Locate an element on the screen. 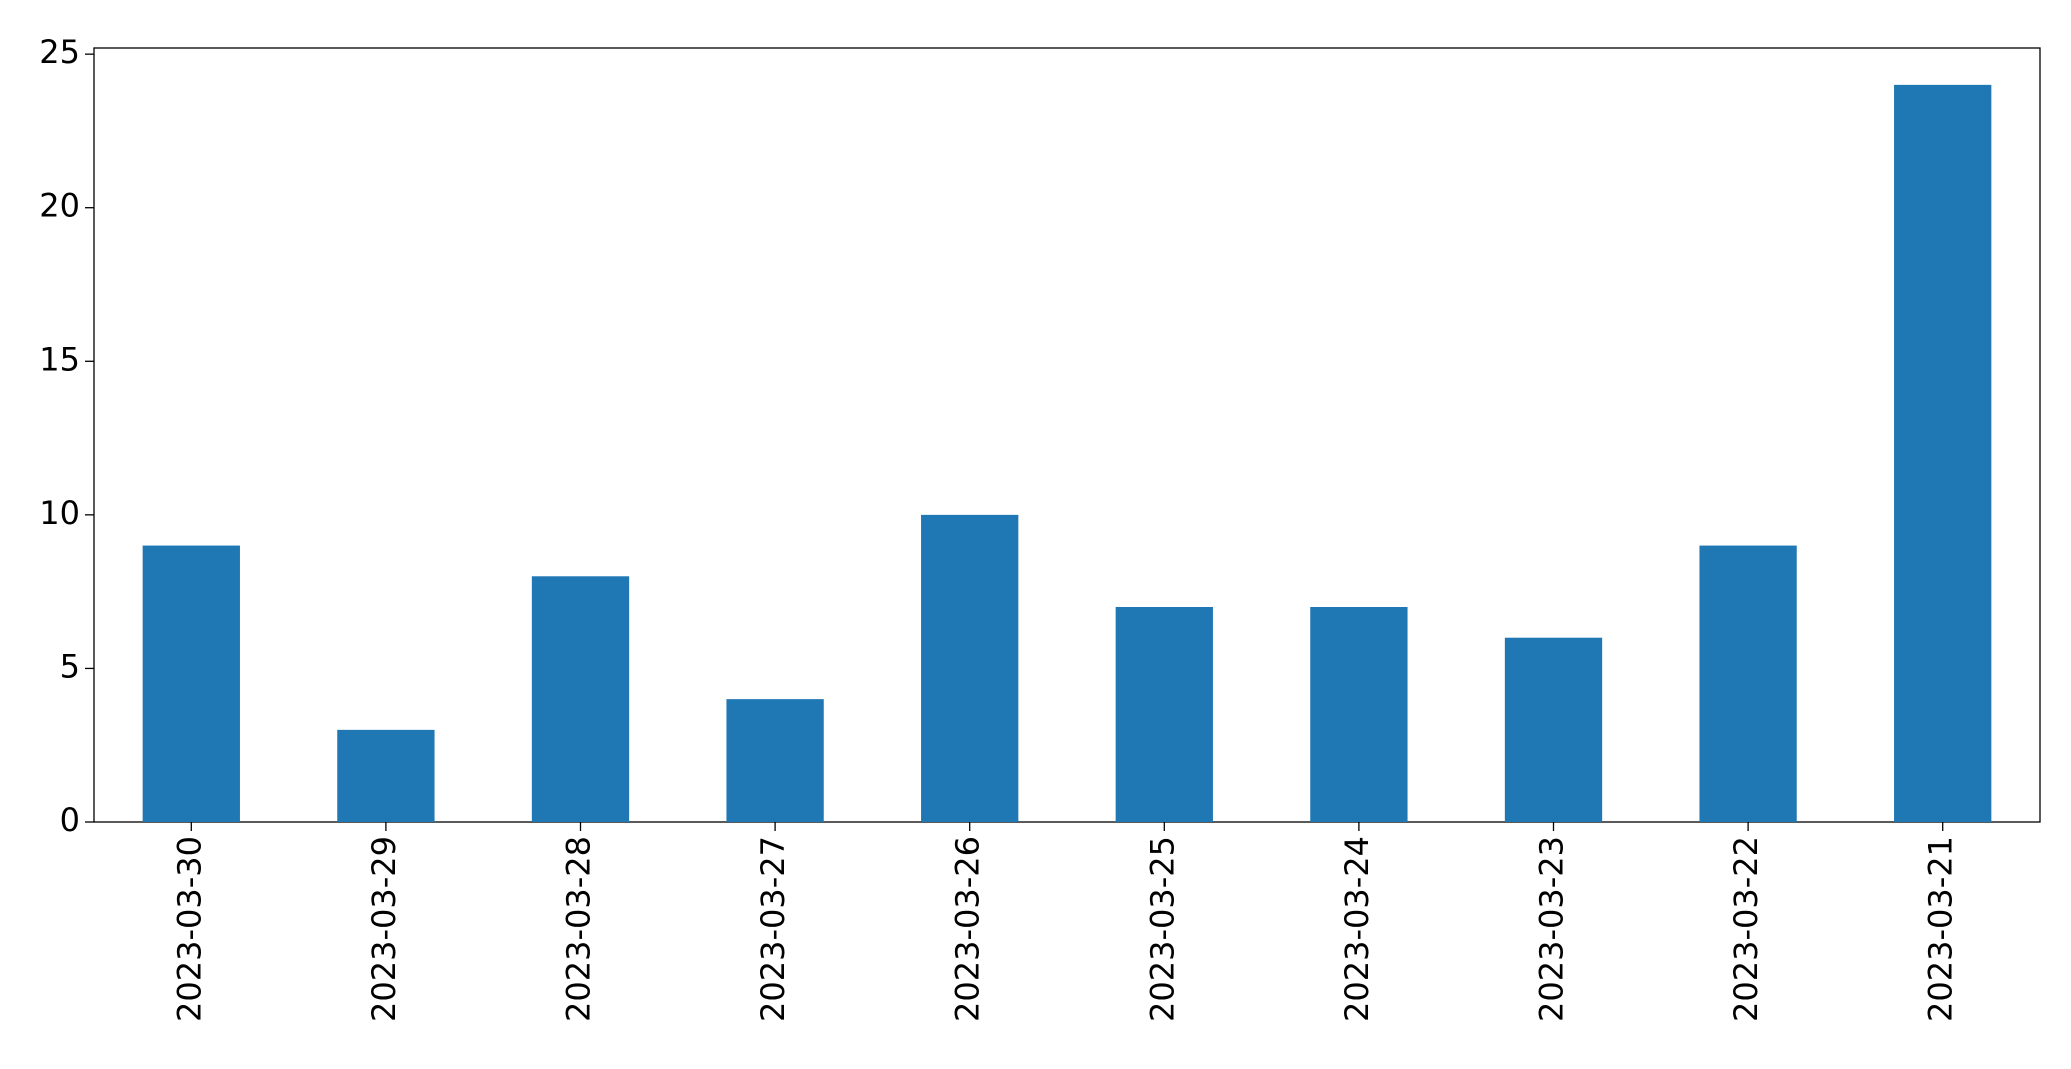  y-tick-label: 10 is located at coordinates (59, 513).